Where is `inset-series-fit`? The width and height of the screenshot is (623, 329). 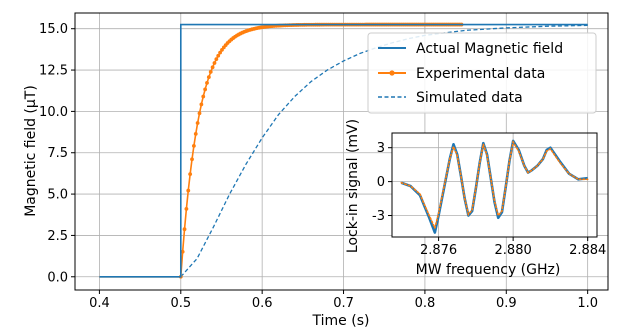 inset-series-fit is located at coordinates (494, 185).